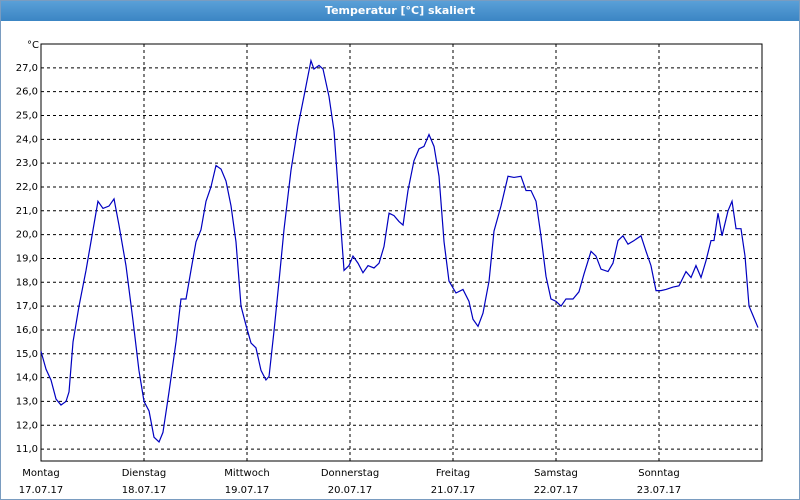 The height and width of the screenshot is (500, 800). I want to click on y-tick-label: 20,0, so click(27, 235).